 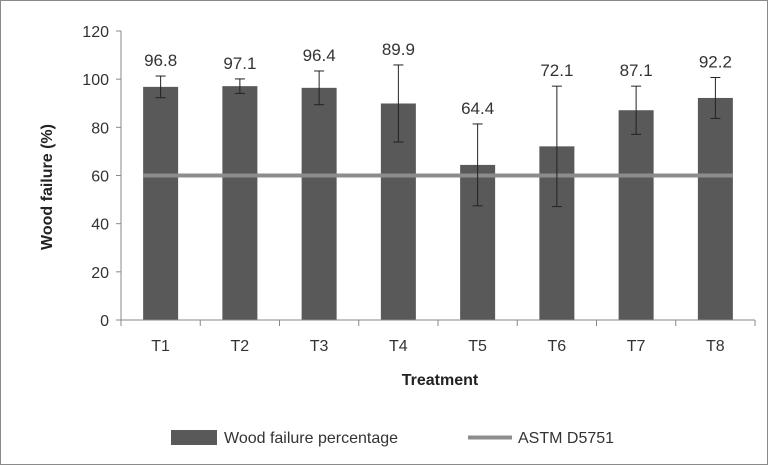 What do you see at coordinates (477, 108) in the screenshot?
I see `data-label: 64.4` at bounding box center [477, 108].